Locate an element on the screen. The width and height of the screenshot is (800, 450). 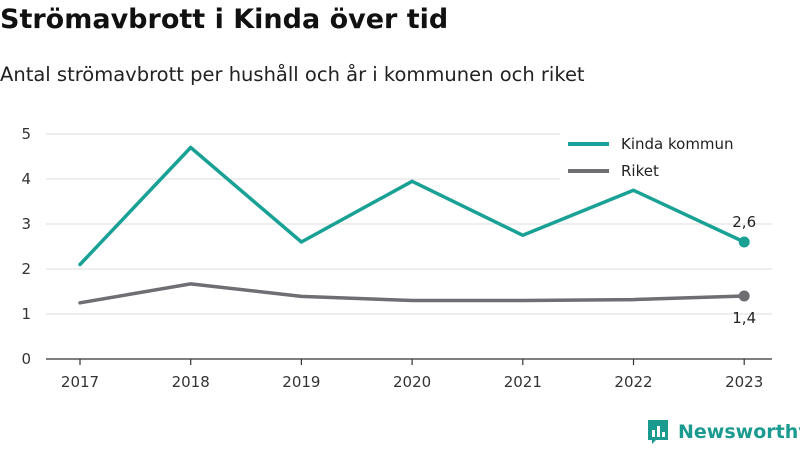
bar-chart-logo-icon is located at coordinates (658, 432).